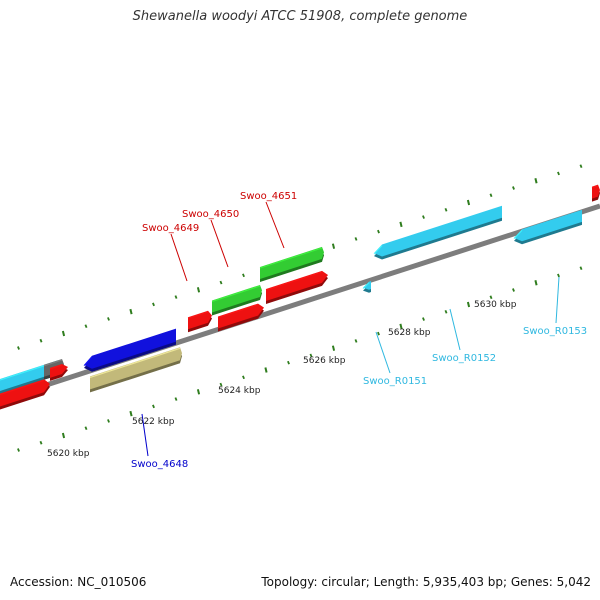 The image size is (600, 600). Describe the element at coordinates (268, 196) in the screenshot. I see `gene-label: Swoo_4651` at that location.